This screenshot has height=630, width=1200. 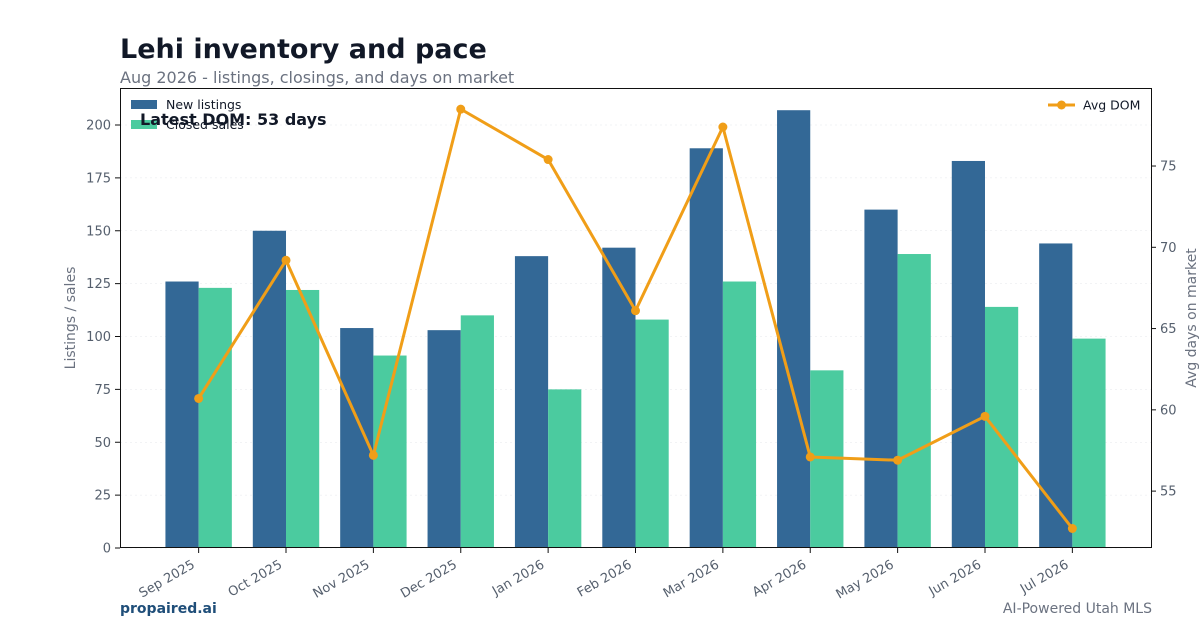 What do you see at coordinates (255, 578) in the screenshot?
I see `x-tick-label: Oct 2025` at bounding box center [255, 578].